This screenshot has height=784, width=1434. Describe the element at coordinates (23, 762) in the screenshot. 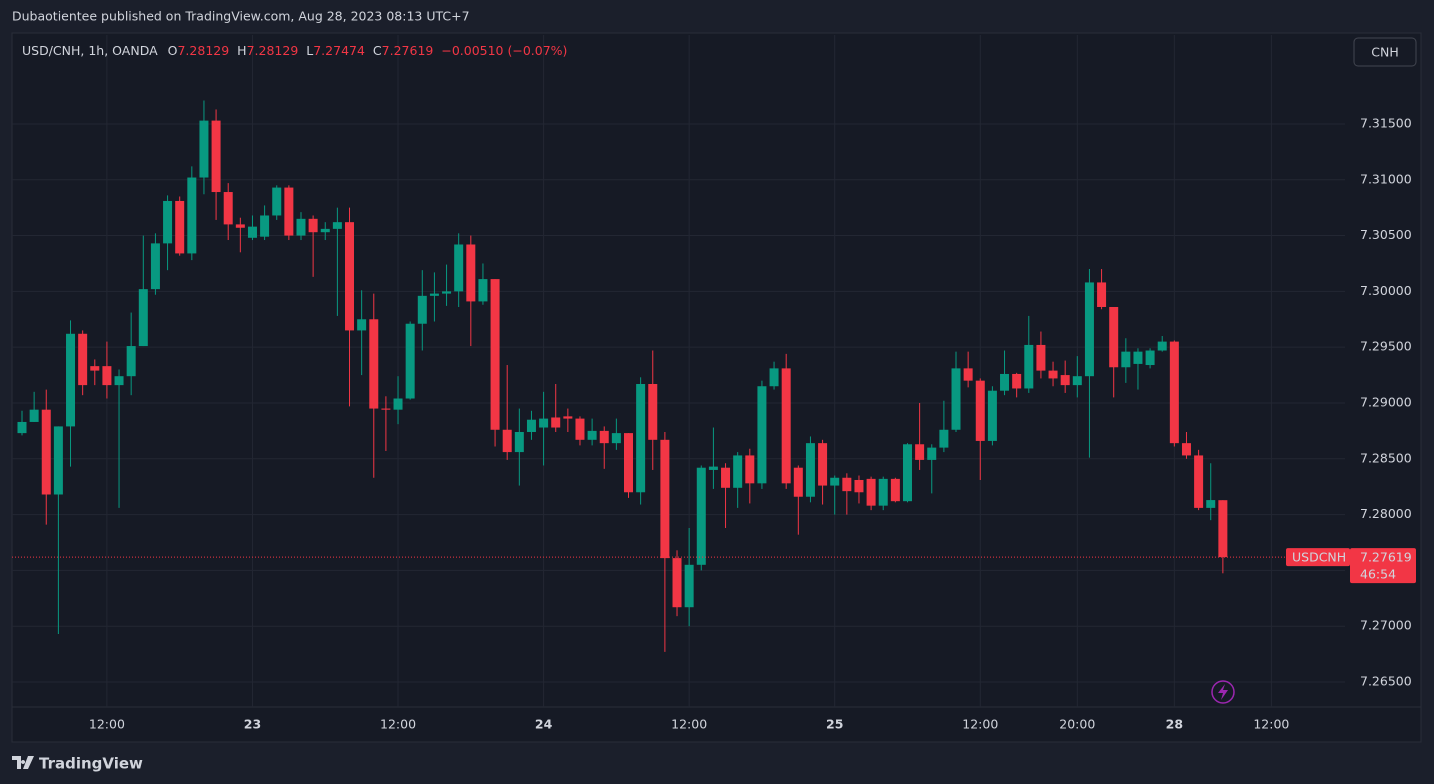

I see `logo-icon` at that location.